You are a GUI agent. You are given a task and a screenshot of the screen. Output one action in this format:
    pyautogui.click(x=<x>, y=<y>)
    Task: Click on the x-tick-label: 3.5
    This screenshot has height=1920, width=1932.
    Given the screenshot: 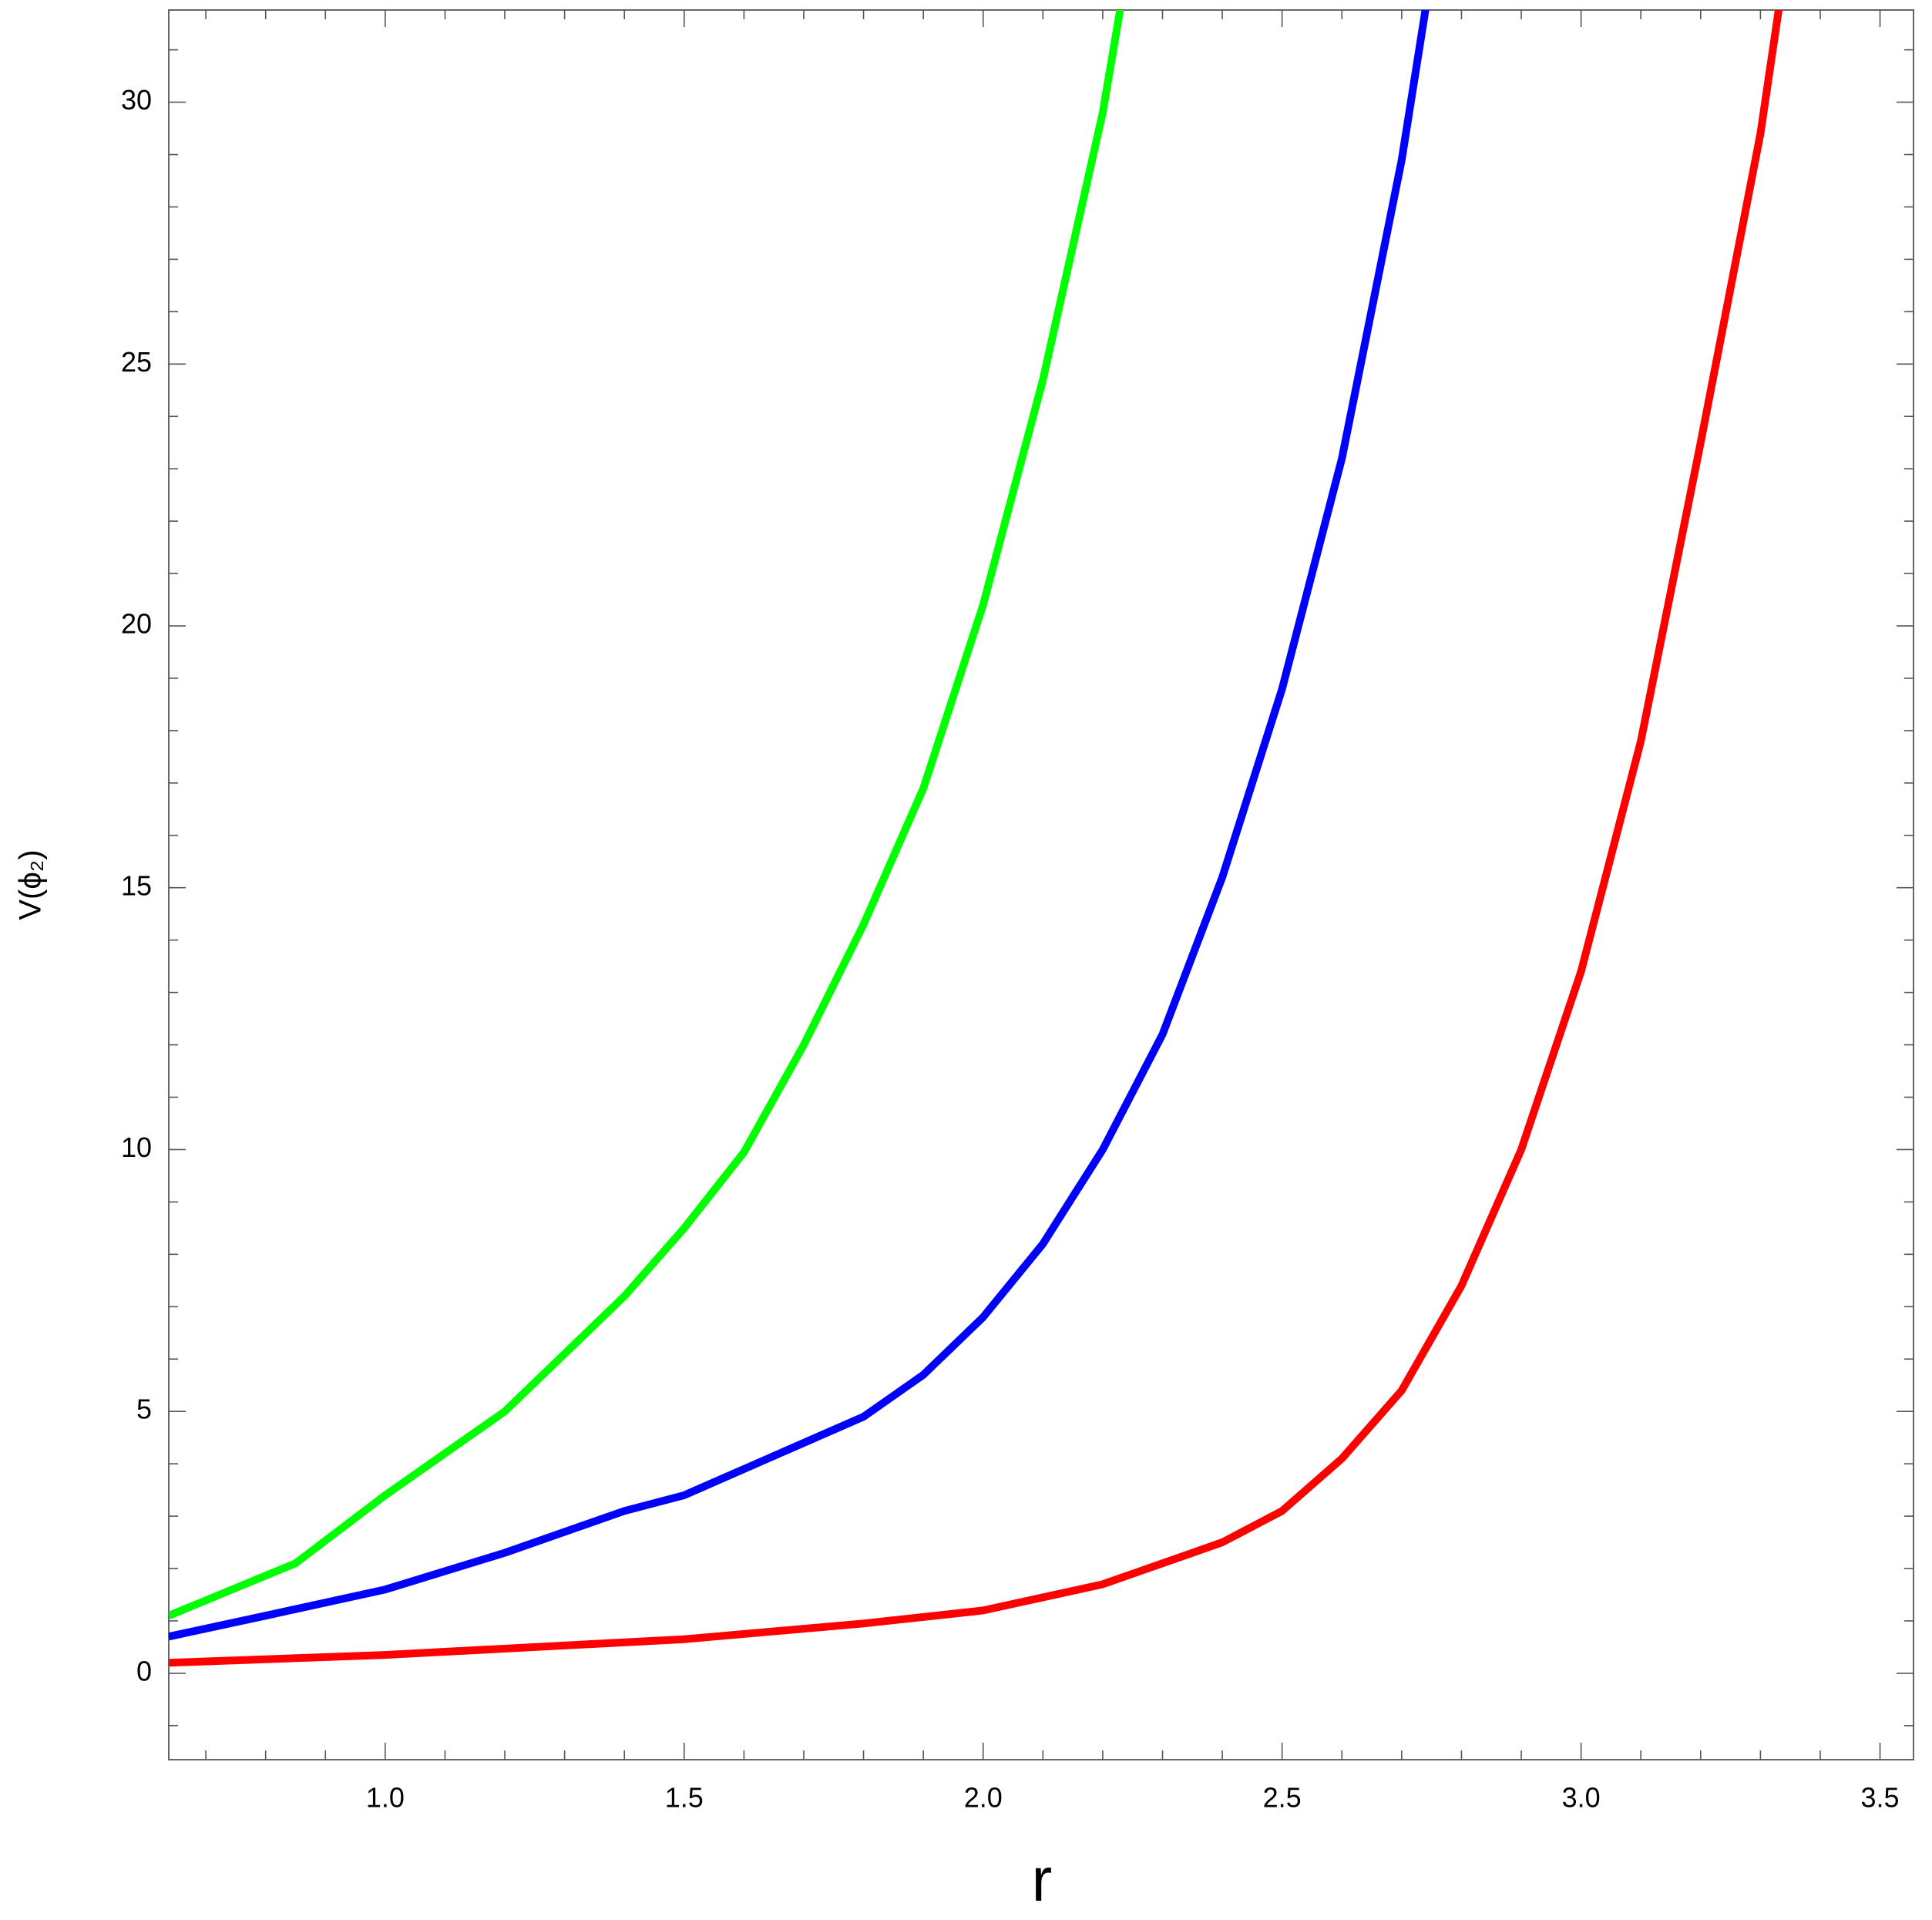 What is the action you would take?
    pyautogui.click(x=1881, y=1798)
    